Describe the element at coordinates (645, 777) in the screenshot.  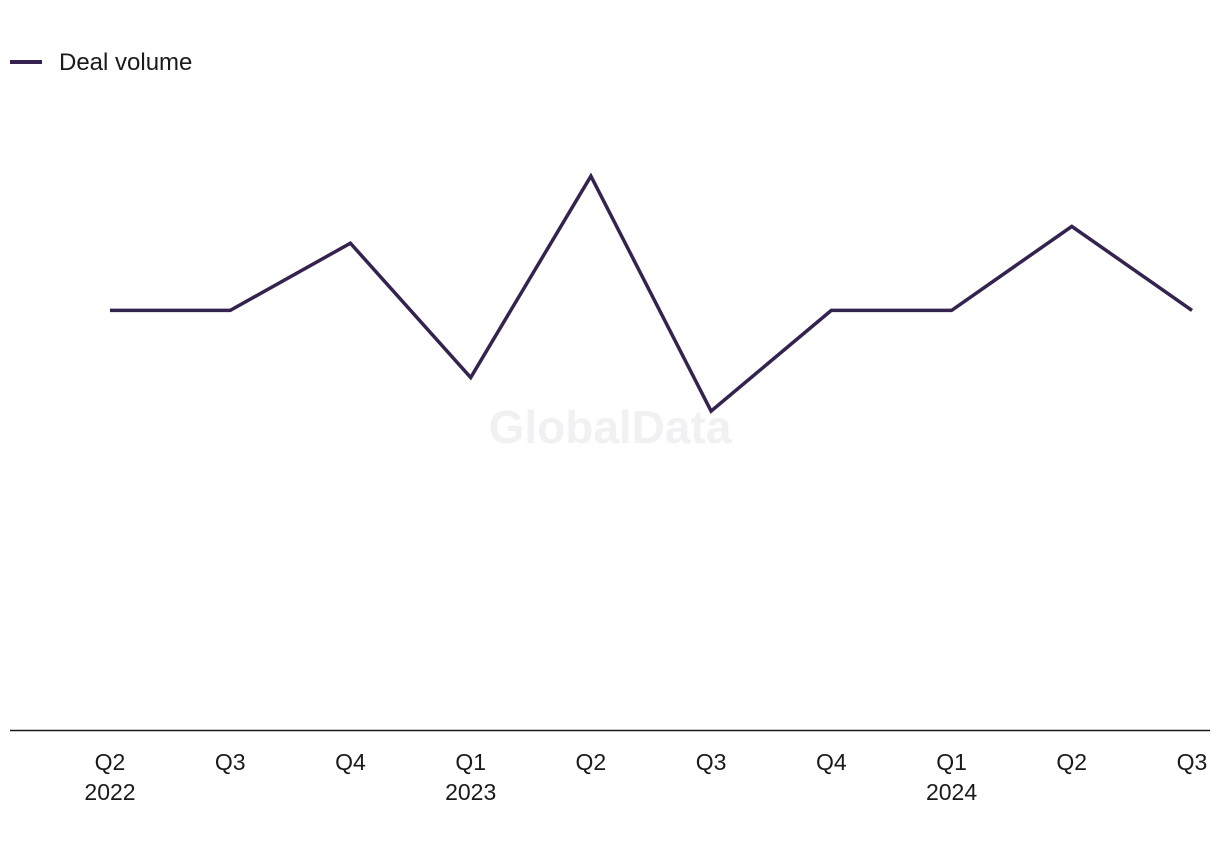
I see `x-axis-tick-labels: Q2 2022 Q3 Q4 Q1 2023 Q2 Q3 Q4 Q1 2024 Q2 Q3` at that location.